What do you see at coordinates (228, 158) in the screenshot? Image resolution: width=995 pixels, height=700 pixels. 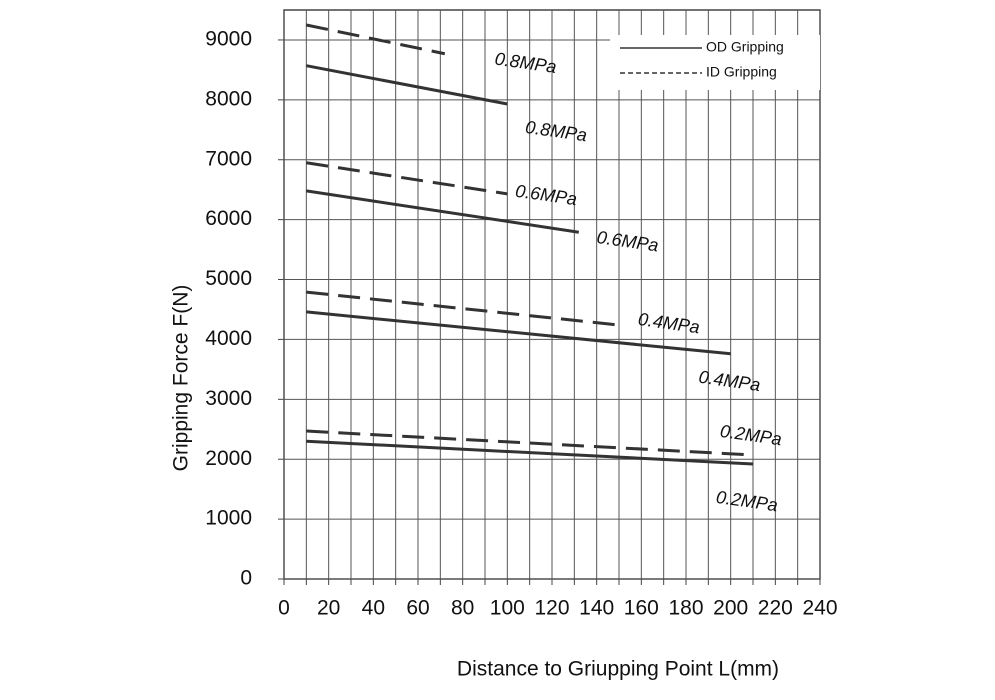 I see `y-tick-label: 7000` at bounding box center [228, 158].